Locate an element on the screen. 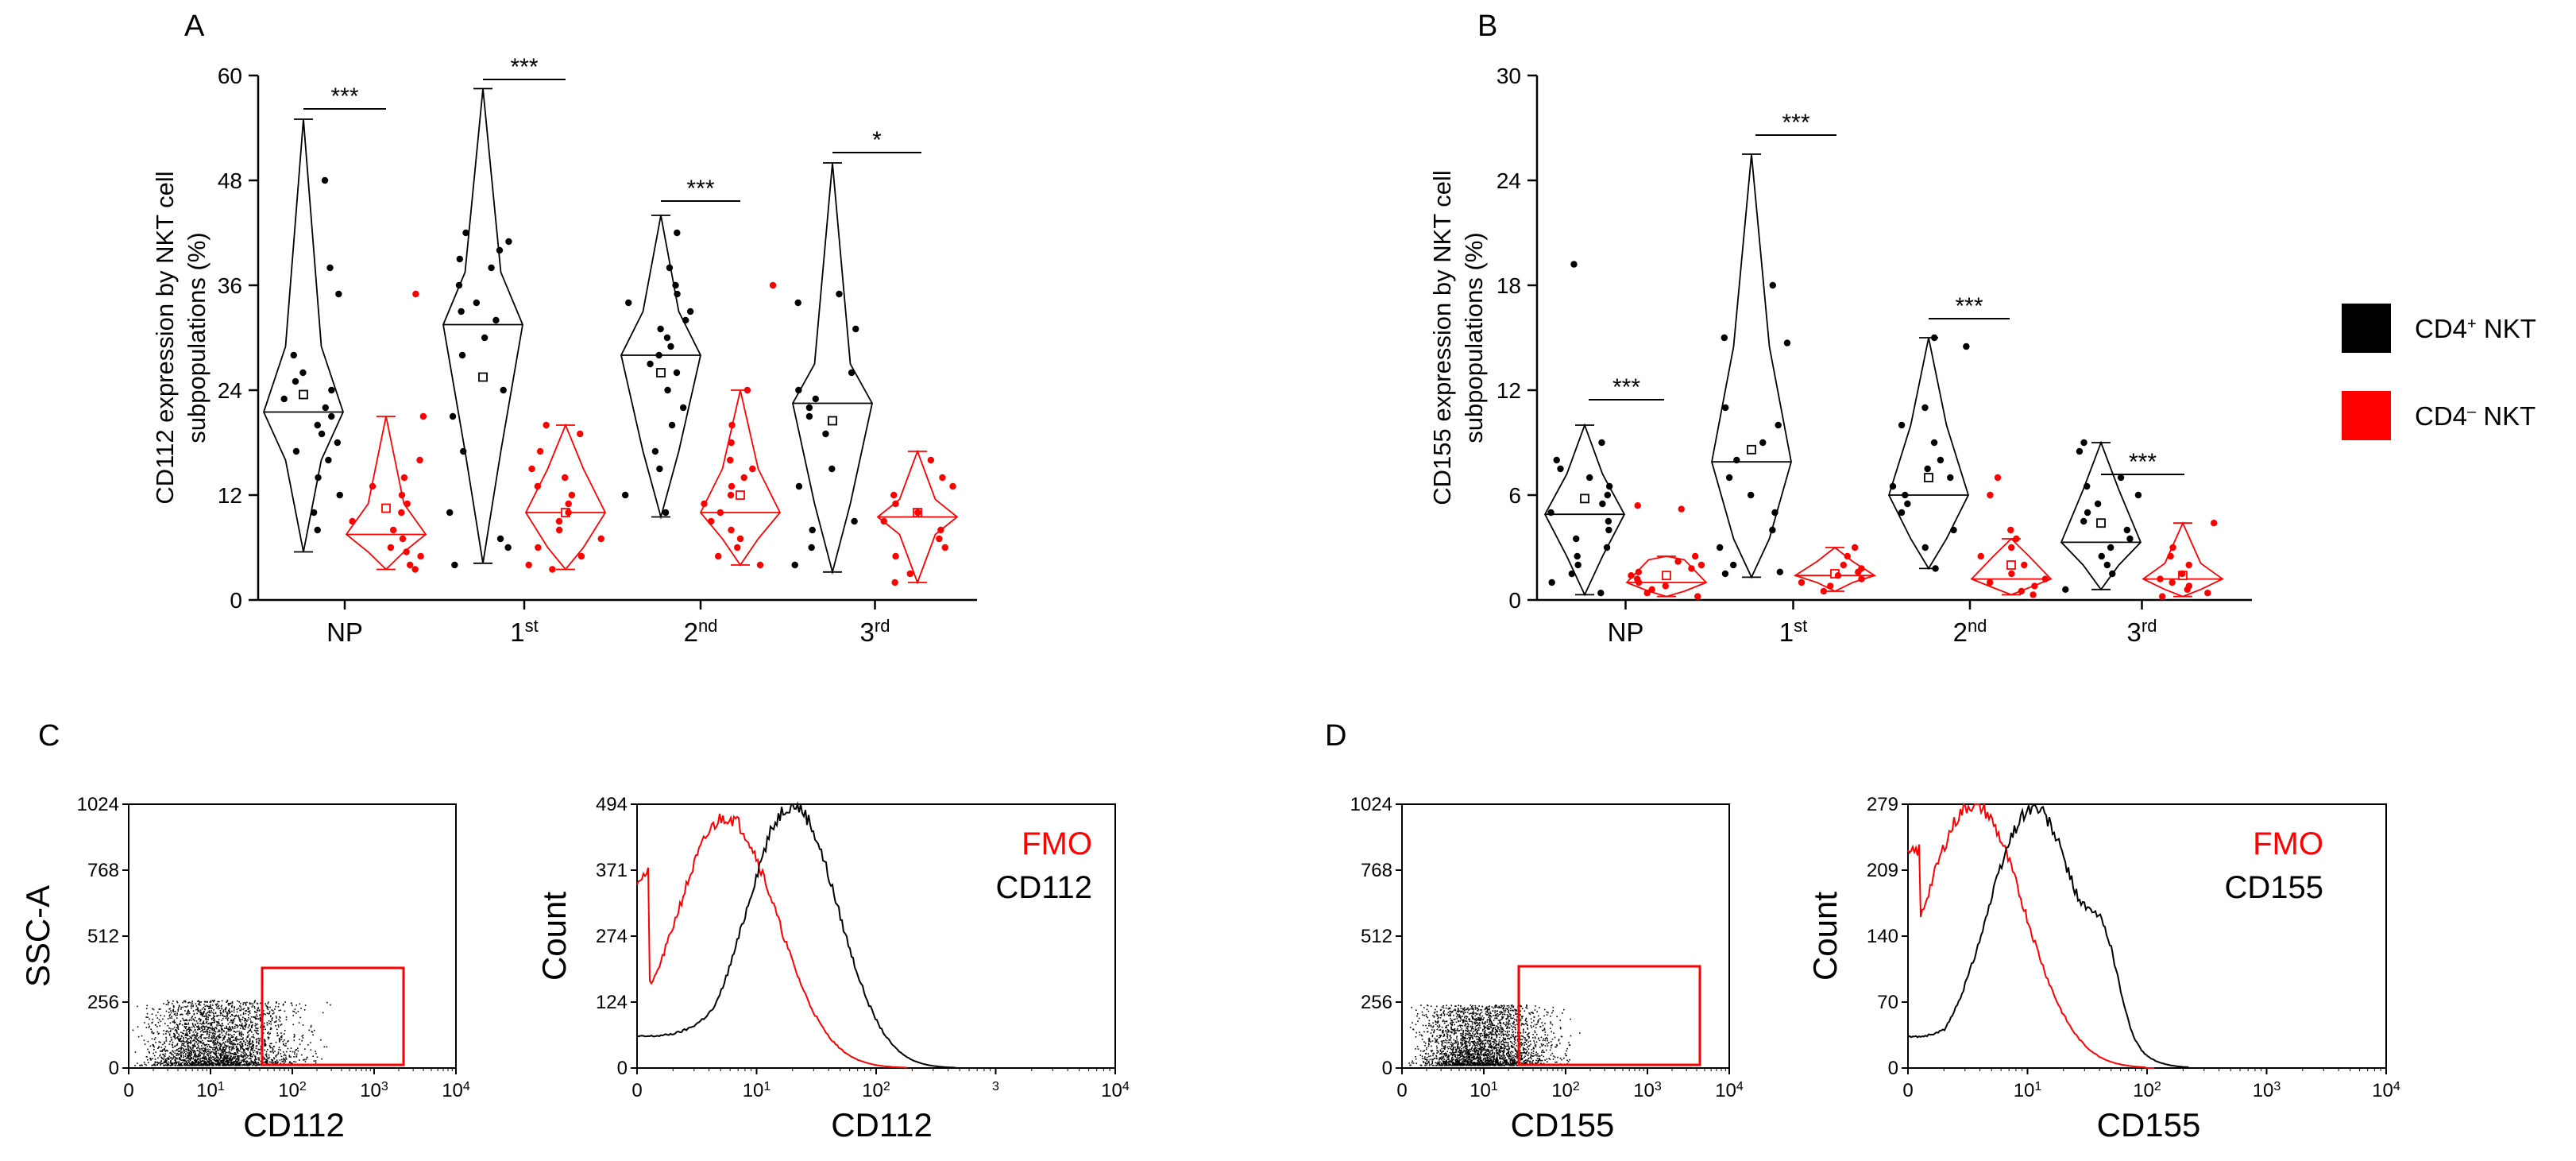 The height and width of the screenshot is (1161, 2576). tick-exponent: 4 is located at coordinates (466, 1086).